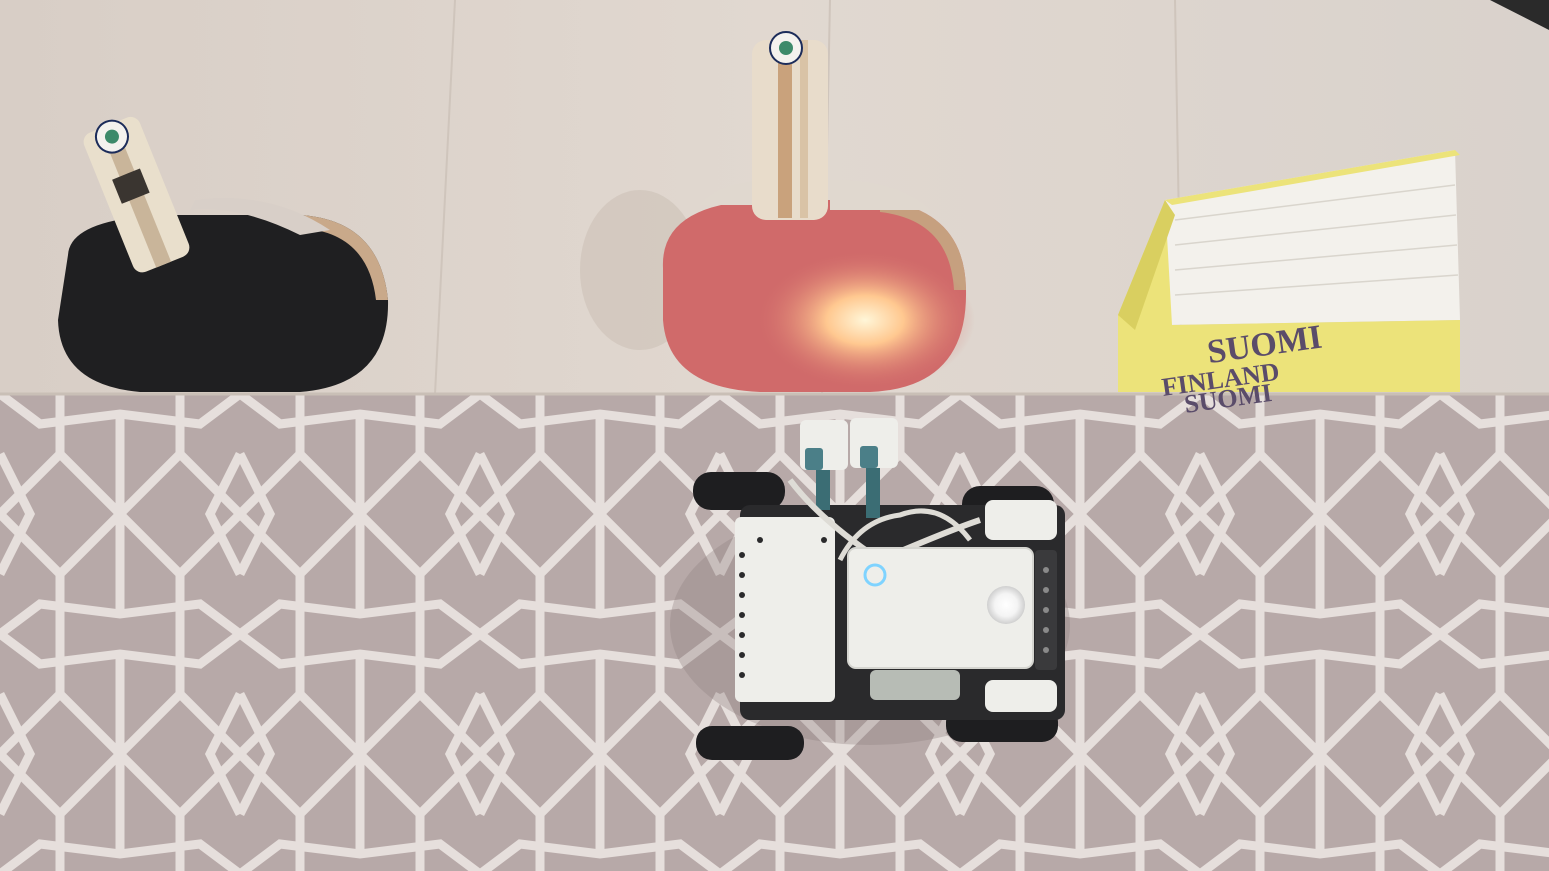 The height and width of the screenshot is (871, 1549). What do you see at coordinates (750, 743) in the screenshot?
I see `wheel-rear-left` at bounding box center [750, 743].